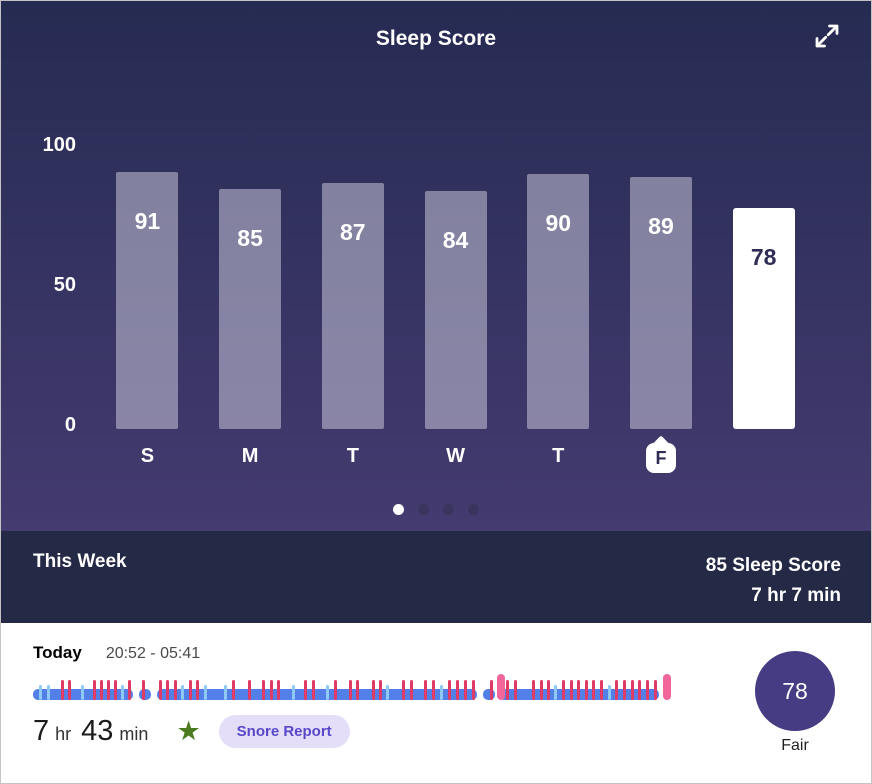  What do you see at coordinates (250, 456) in the screenshot?
I see `day-label: M` at bounding box center [250, 456].